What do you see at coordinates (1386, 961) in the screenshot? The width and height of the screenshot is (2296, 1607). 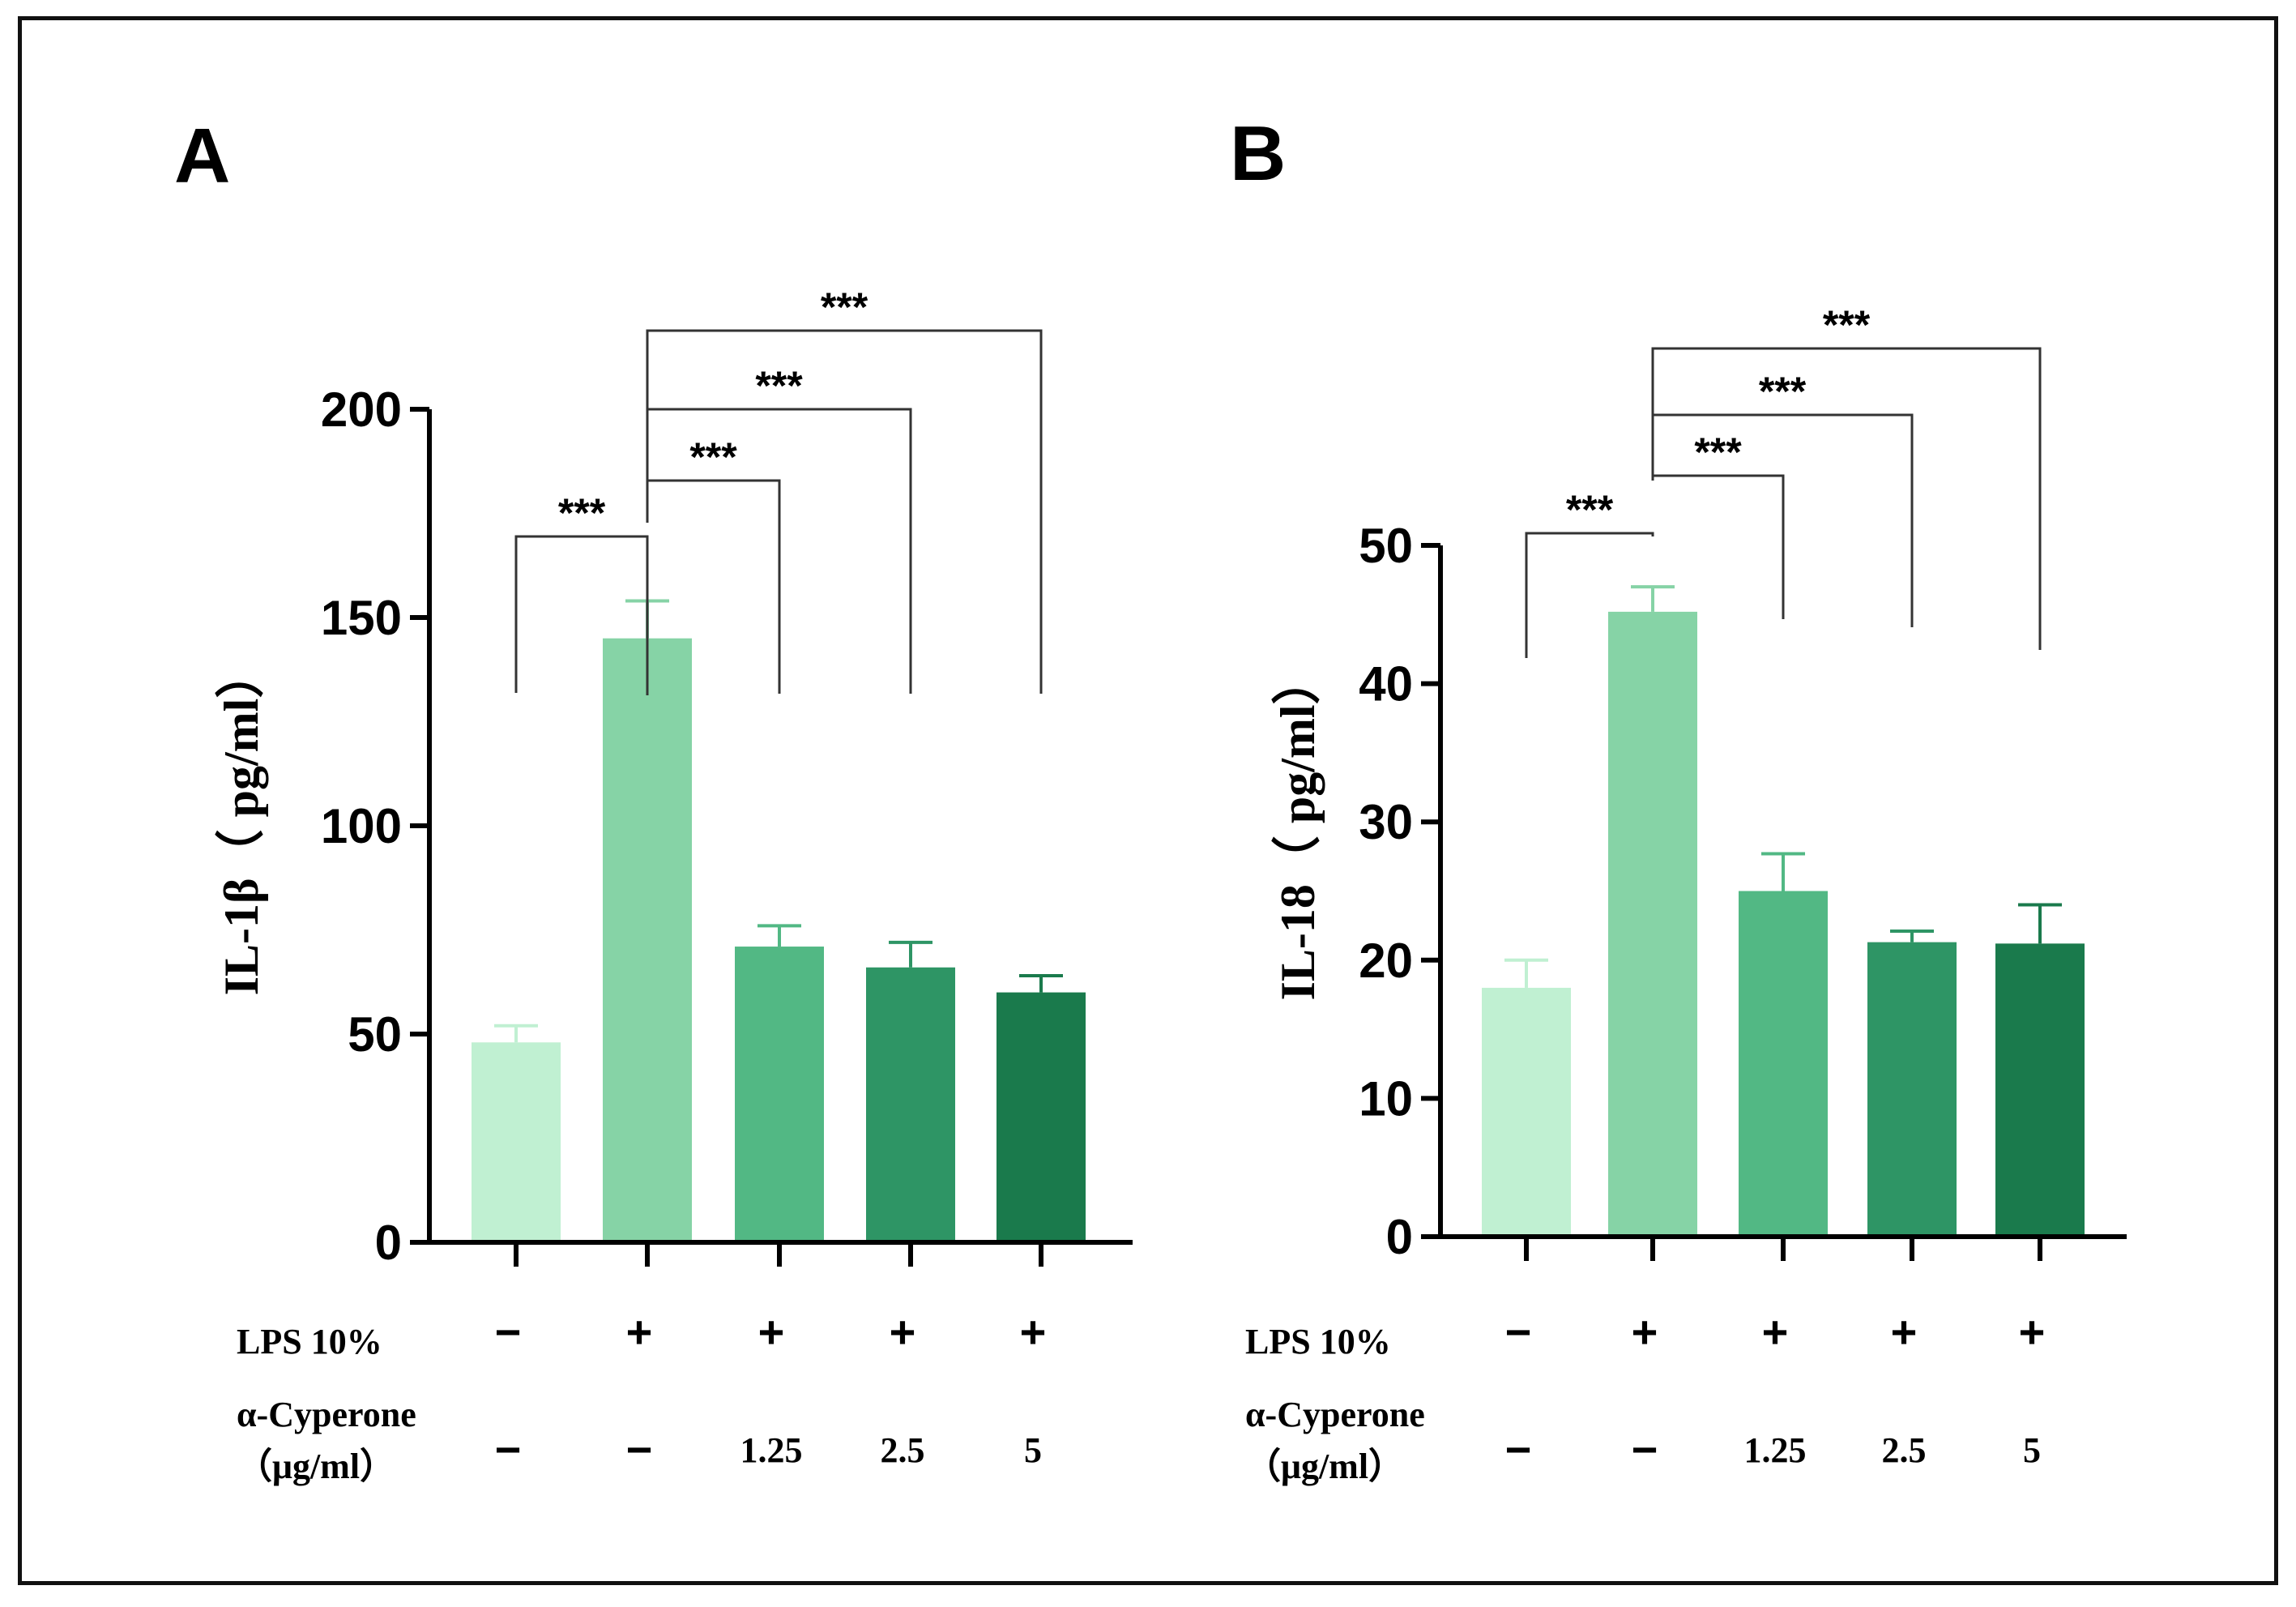 I see `panel-b-y-tick-label: 20` at bounding box center [1386, 961].